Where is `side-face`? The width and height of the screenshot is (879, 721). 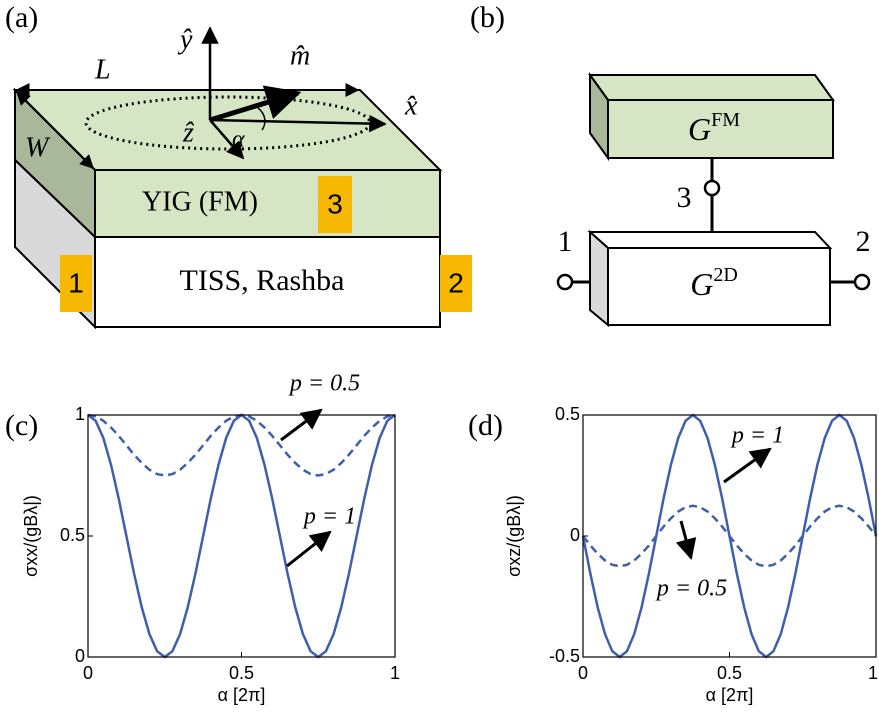
side-face is located at coordinates (599, 278).